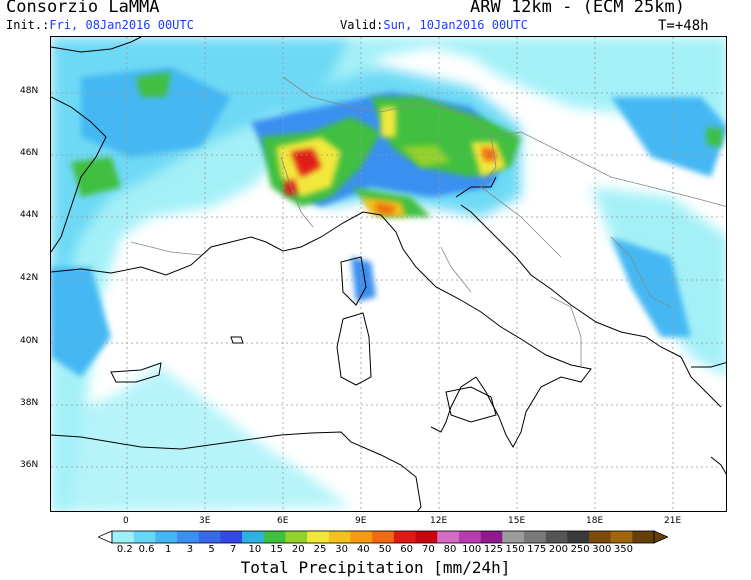 This screenshot has height=580, width=751. Describe the element at coordinates (29, 153) in the screenshot. I see `lat-label-46n: 46N` at that location.